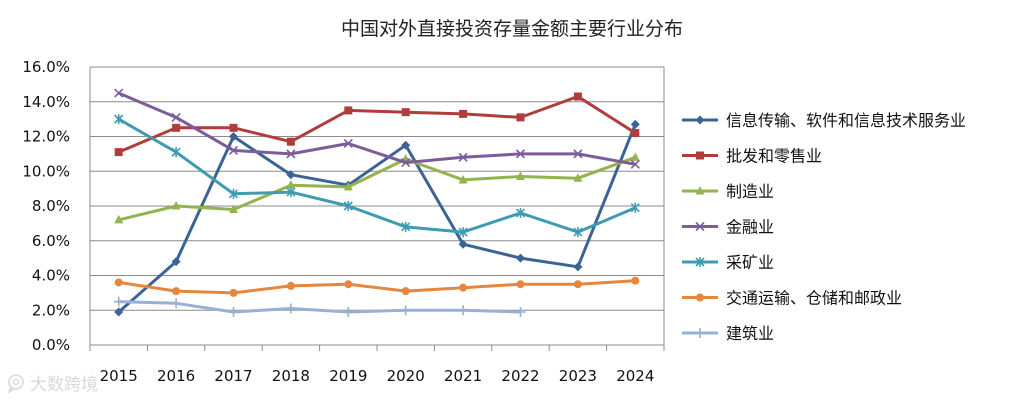  Describe the element at coordinates (750, 227) in the screenshot. I see `legend-label: 金融业` at that location.